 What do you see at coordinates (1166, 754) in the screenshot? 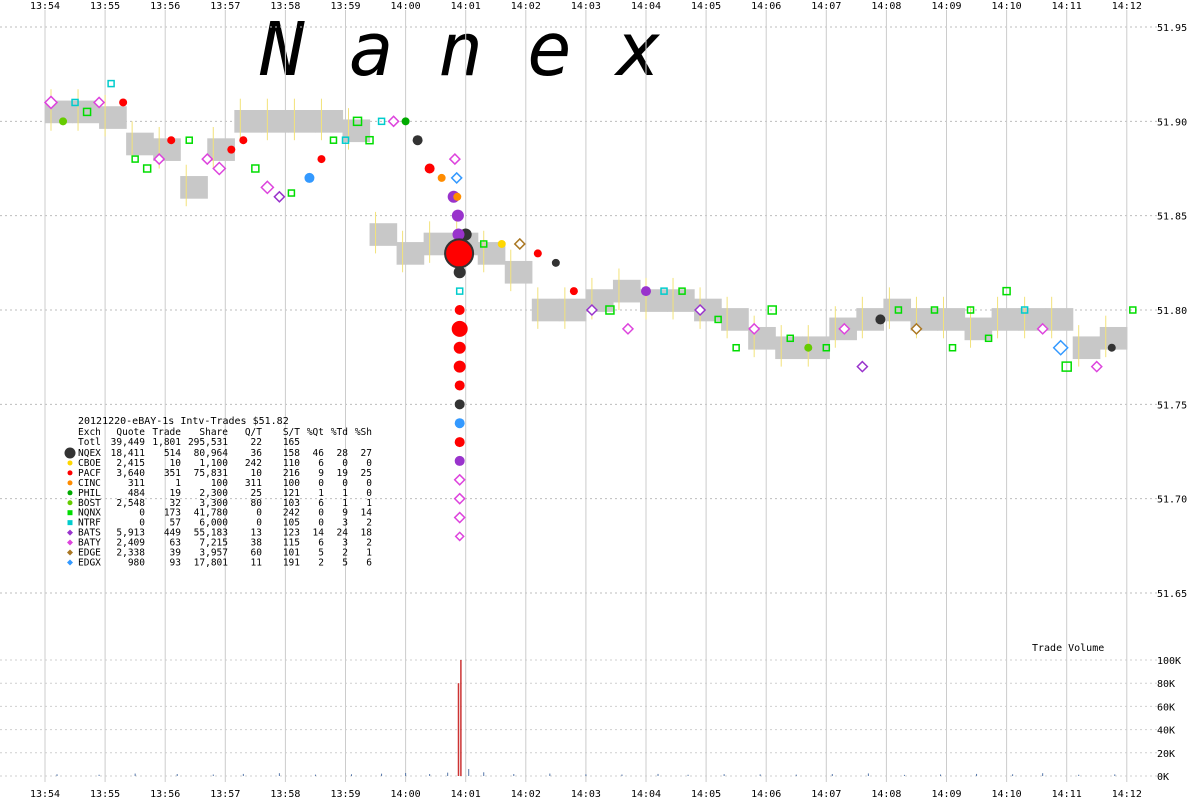
I see `volume-tick-label: 20K` at bounding box center [1166, 754].